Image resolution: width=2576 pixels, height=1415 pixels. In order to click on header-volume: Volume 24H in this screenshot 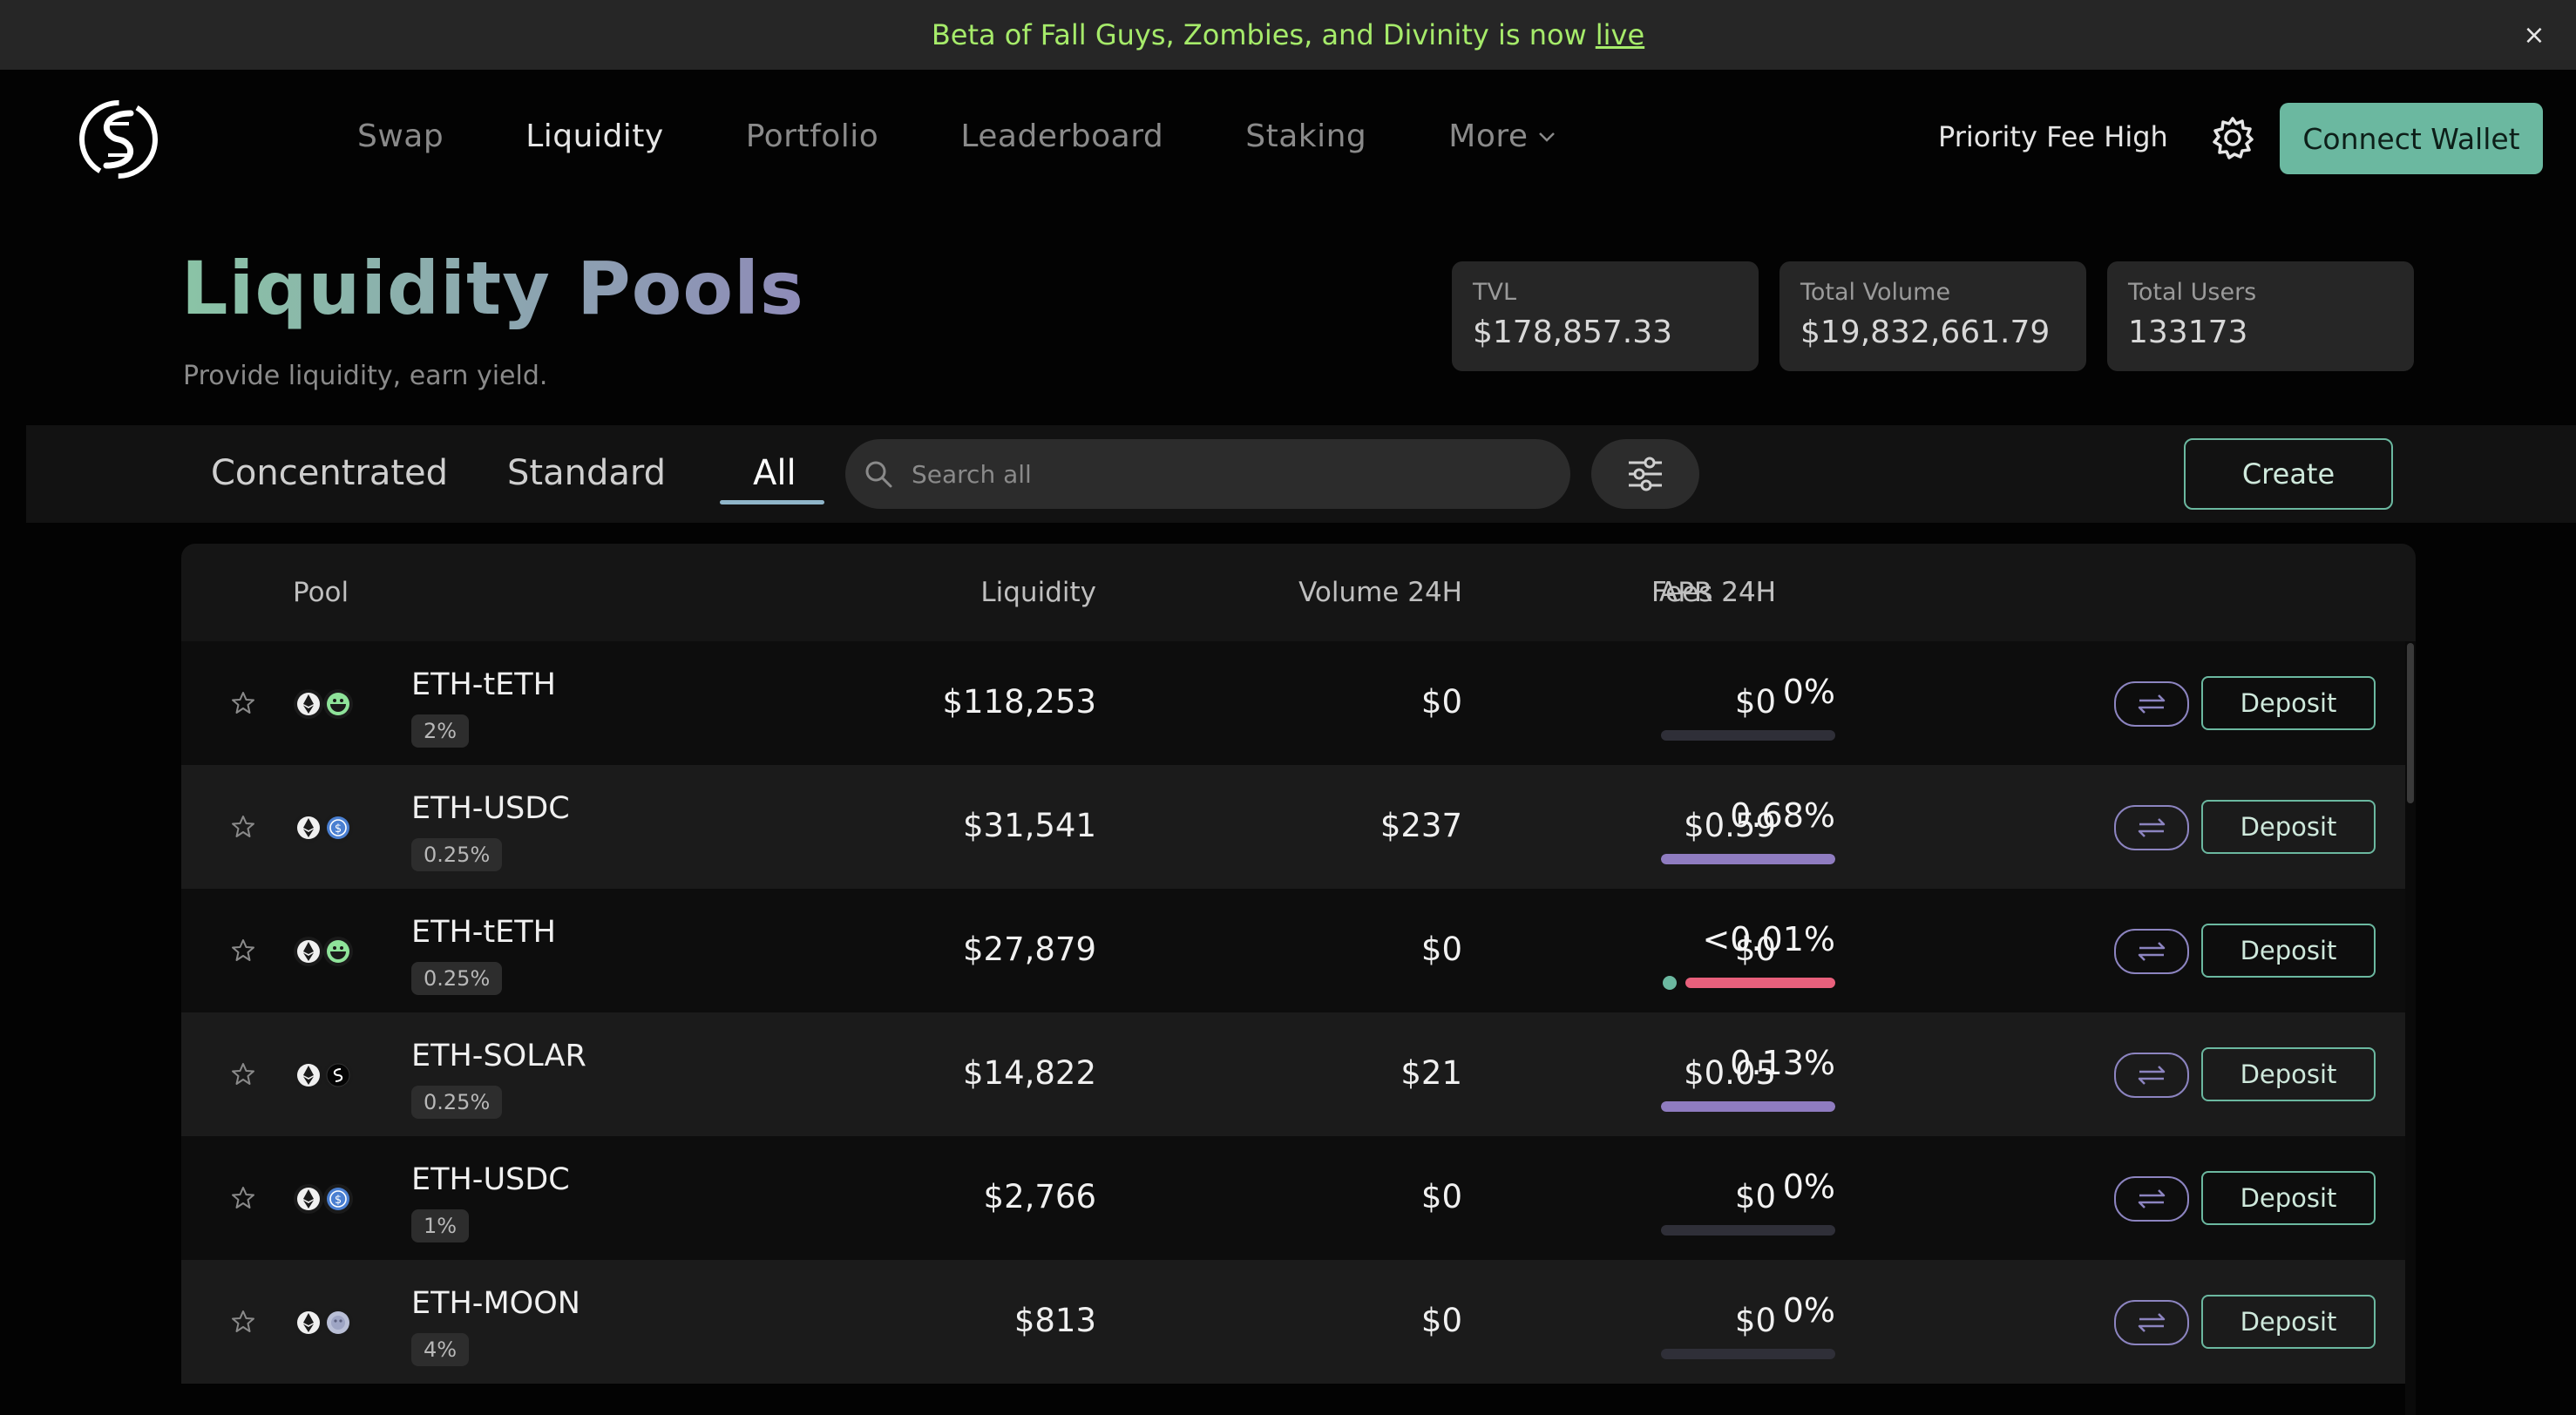, I will do `click(1380, 592)`.